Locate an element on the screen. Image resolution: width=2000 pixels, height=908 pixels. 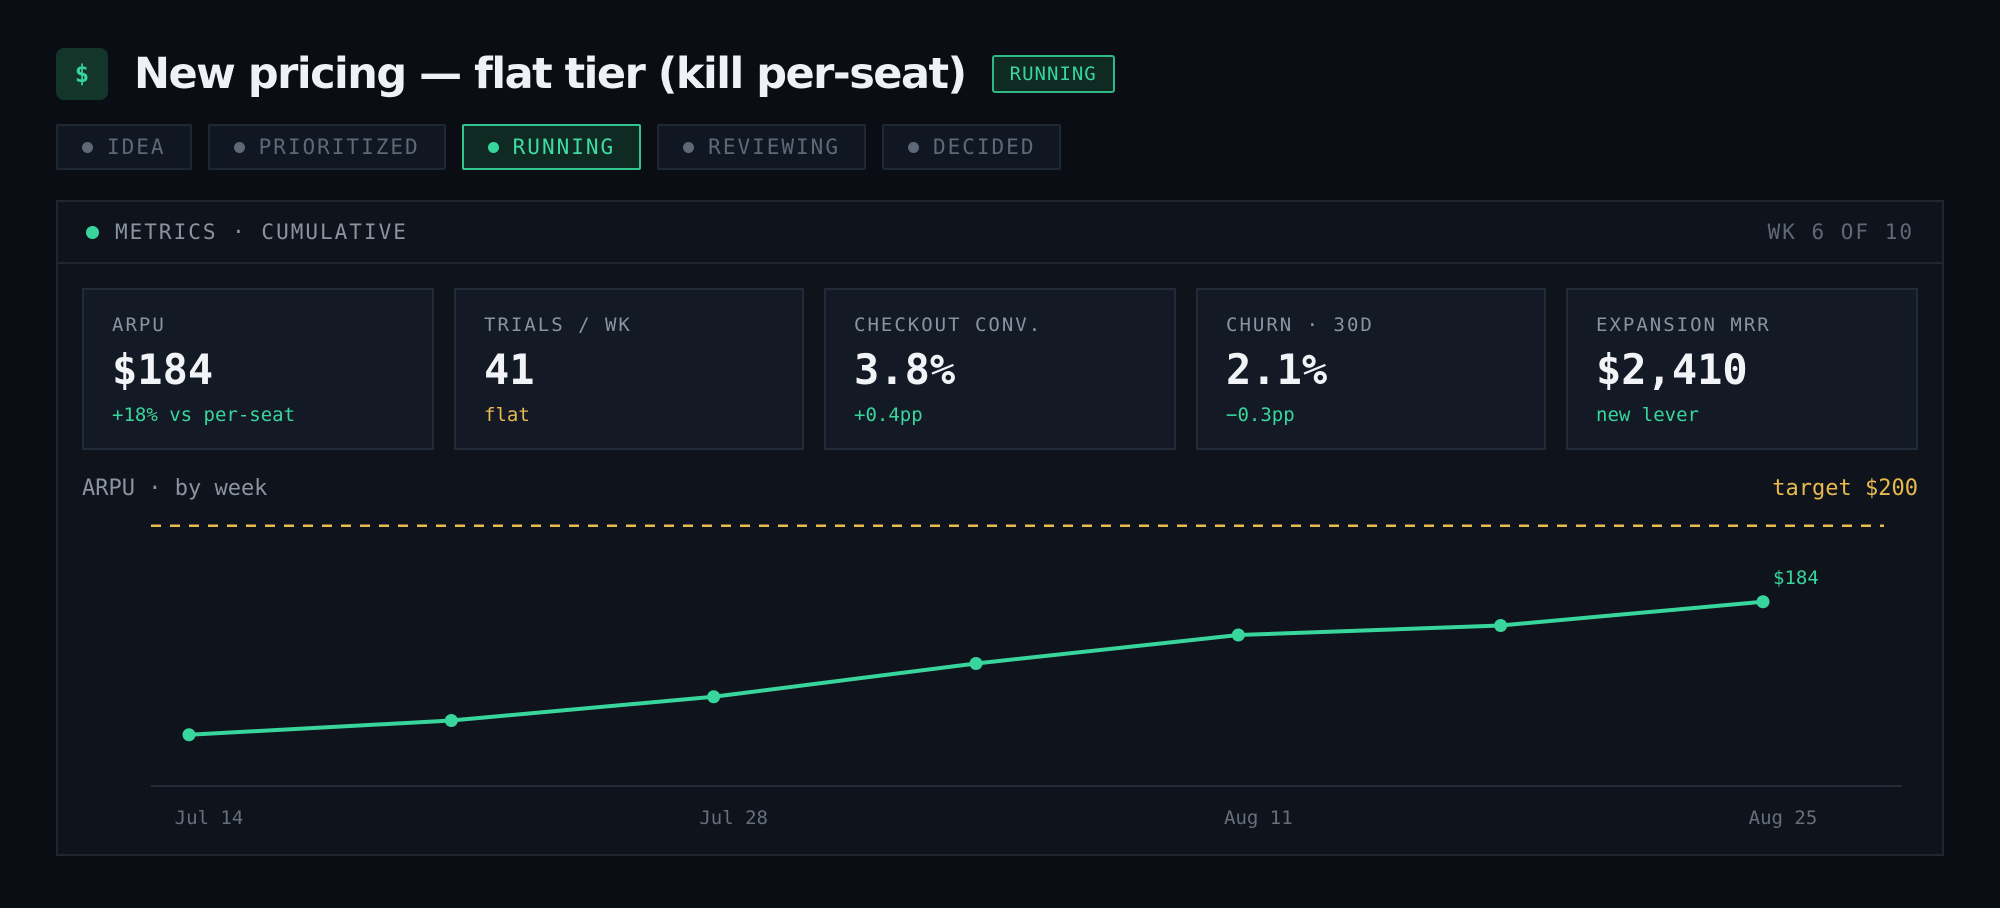
kpi-card-expansion: EXPANSION MRR $2,410 new lever is located at coordinates (1742, 369).